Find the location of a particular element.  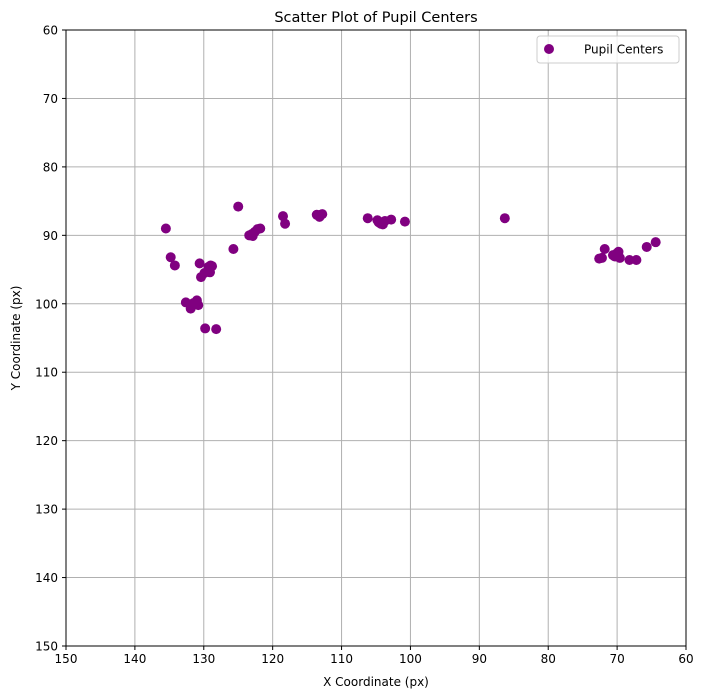

x-tick-label: 100 is located at coordinates (410, 659).